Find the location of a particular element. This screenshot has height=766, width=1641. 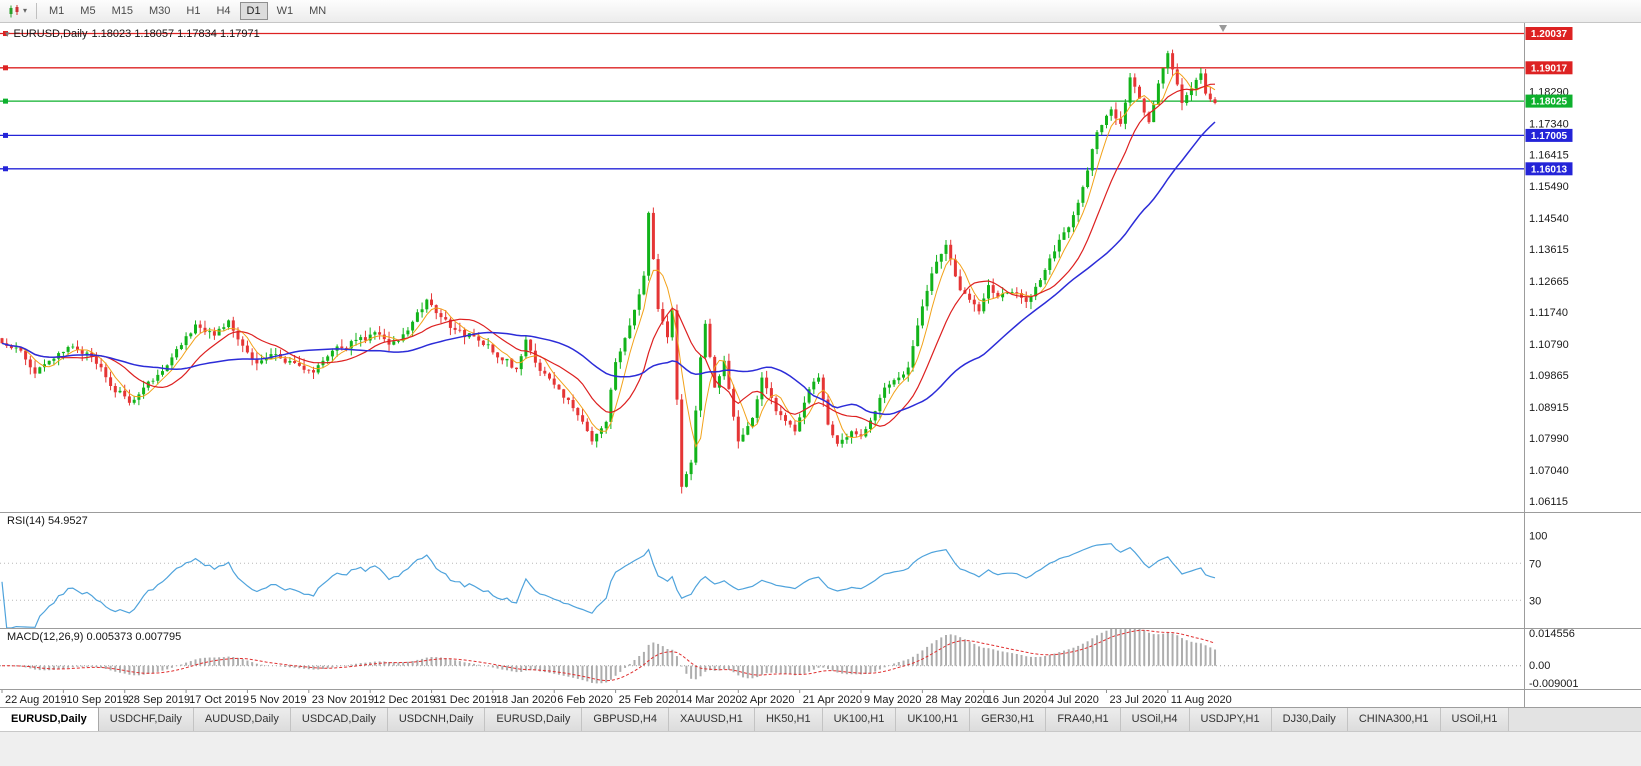

svg-text: 21 Apr 2020 is located at coordinates (832, 700).